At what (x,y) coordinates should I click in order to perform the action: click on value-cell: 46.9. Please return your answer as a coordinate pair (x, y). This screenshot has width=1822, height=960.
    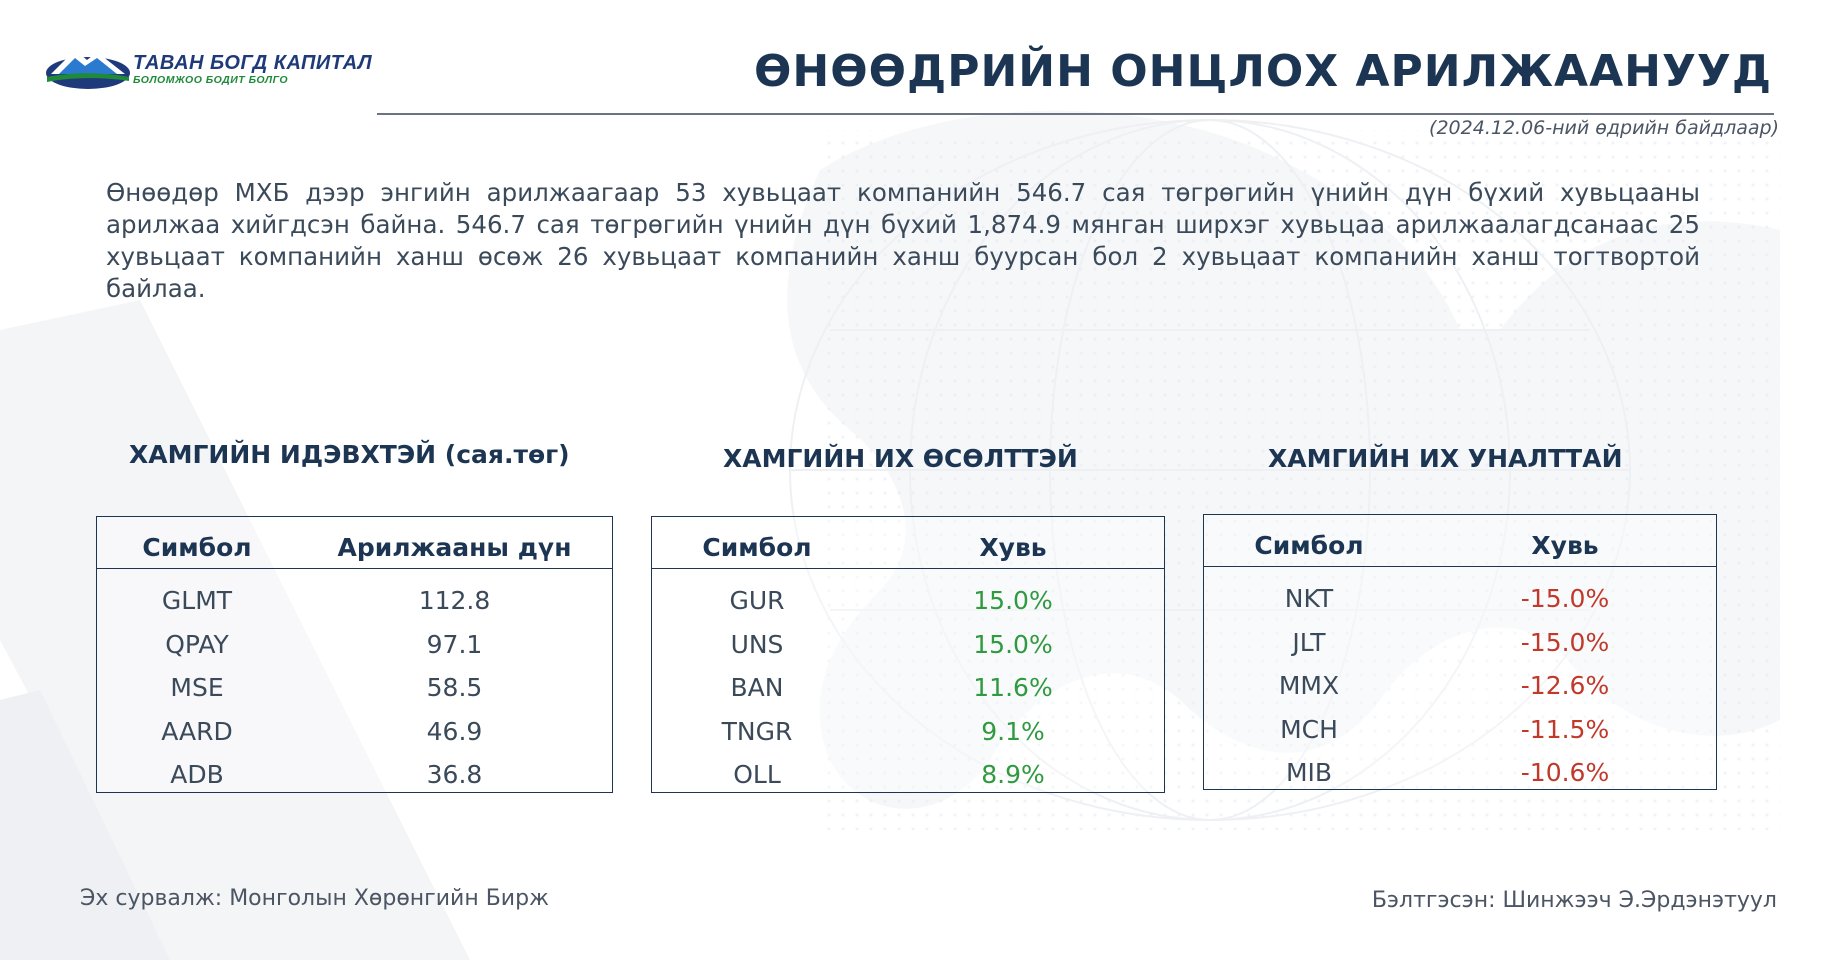
    Looking at the image, I should click on (454, 731).